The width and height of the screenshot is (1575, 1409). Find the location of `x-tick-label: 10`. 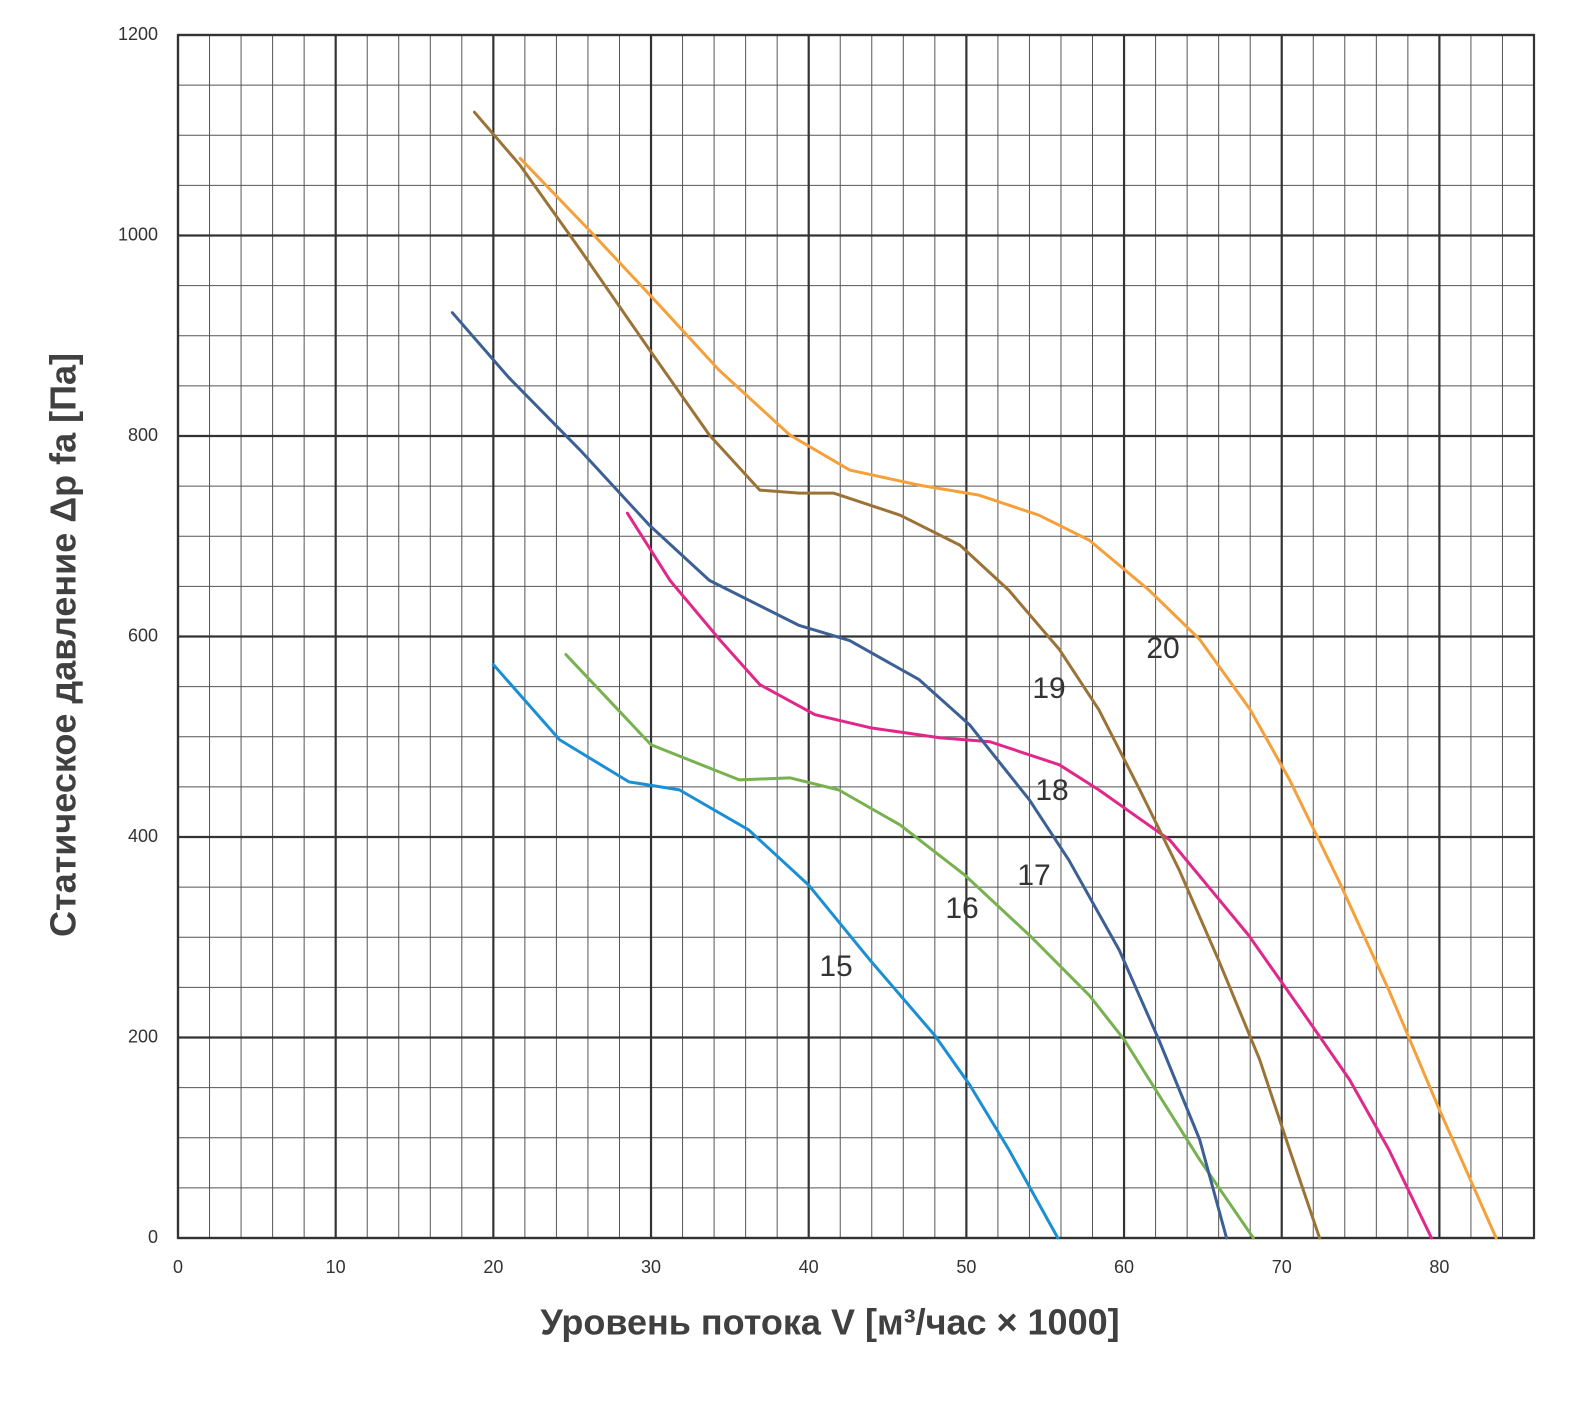

x-tick-label: 10 is located at coordinates (336, 1267).